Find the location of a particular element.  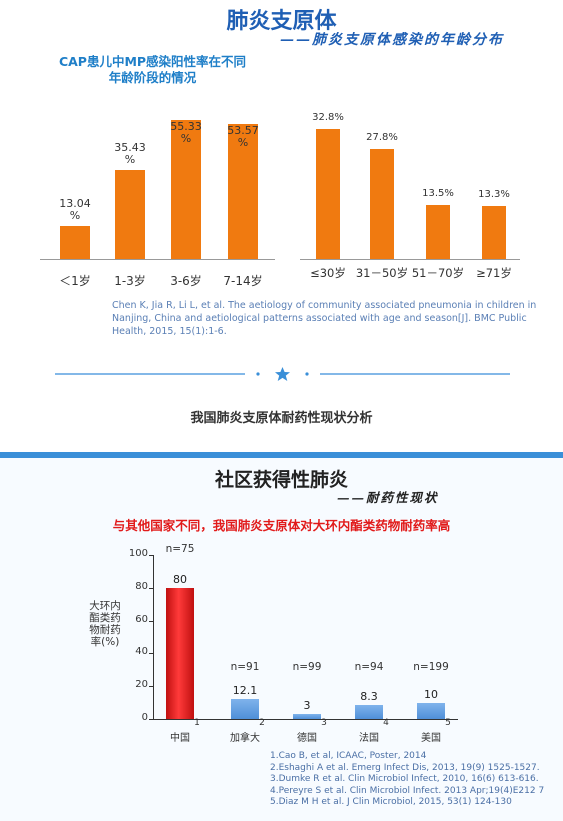

x-axis-children is located at coordinates (157, 259).